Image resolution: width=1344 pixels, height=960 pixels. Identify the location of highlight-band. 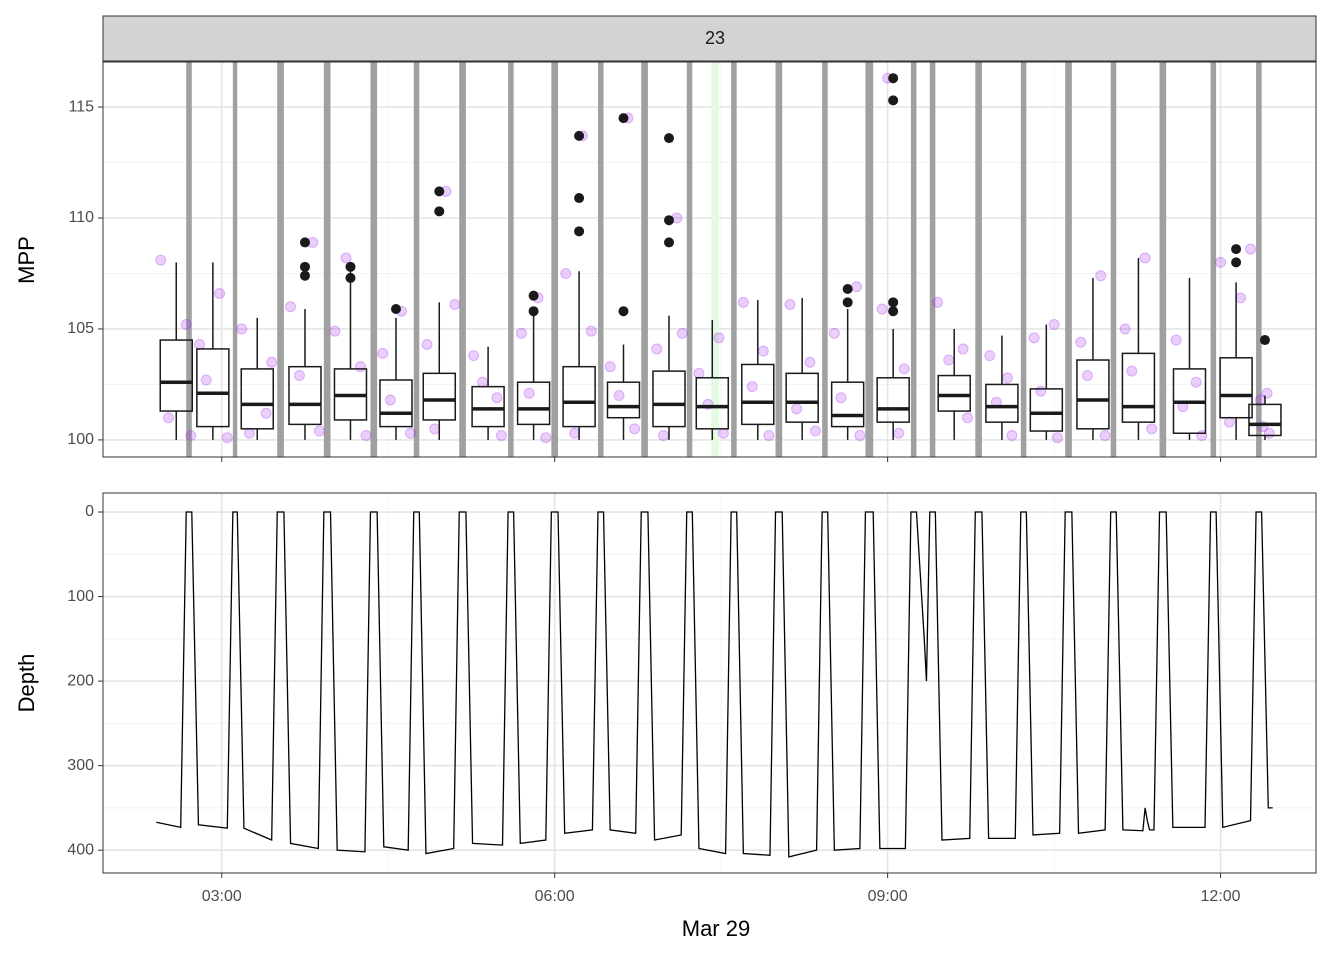
(715, 259).